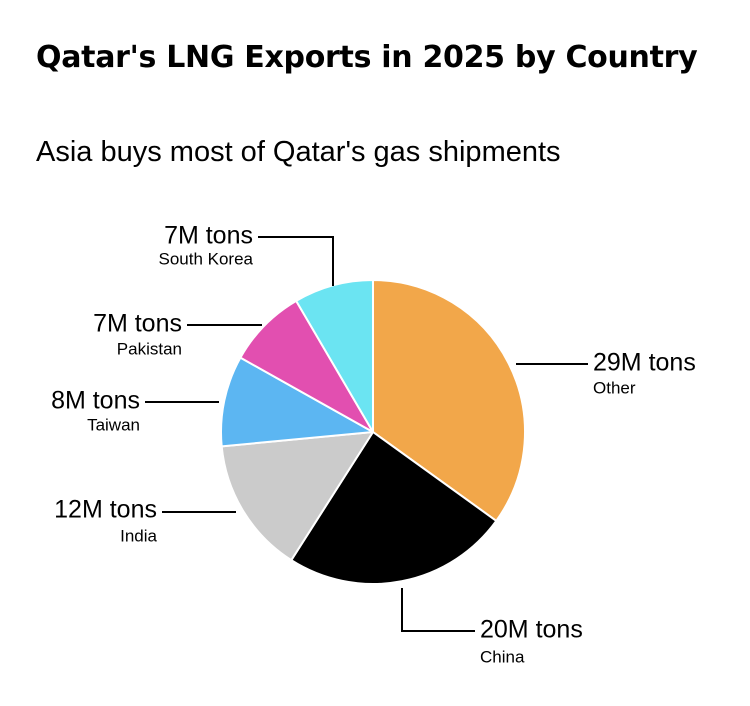 The width and height of the screenshot is (750, 706). Describe the element at coordinates (95, 401) in the screenshot. I see `slice-value-label-taiwan: 8M tons` at that location.